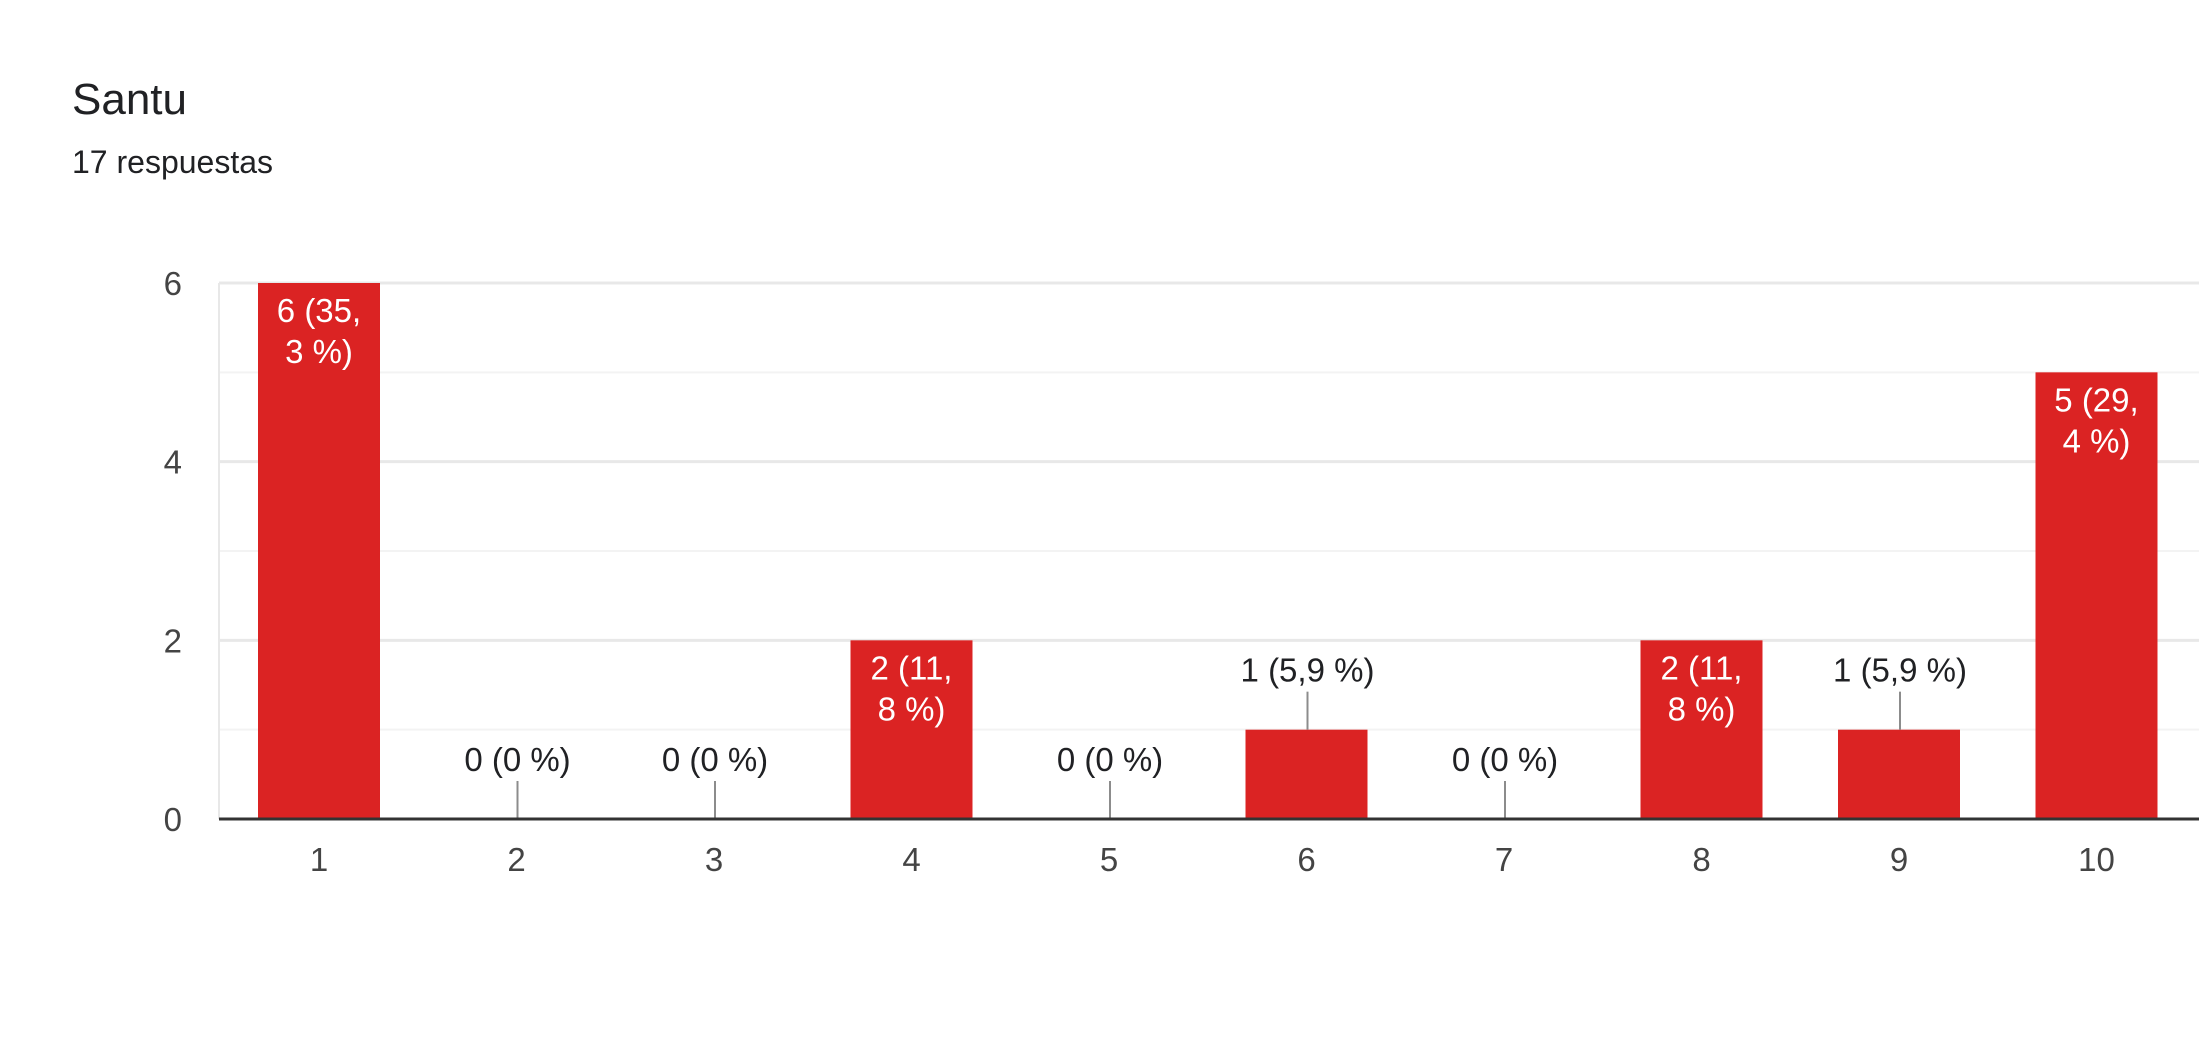 The width and height of the screenshot is (2199, 1044). What do you see at coordinates (173, 819) in the screenshot?
I see `y-tick-label: 0` at bounding box center [173, 819].